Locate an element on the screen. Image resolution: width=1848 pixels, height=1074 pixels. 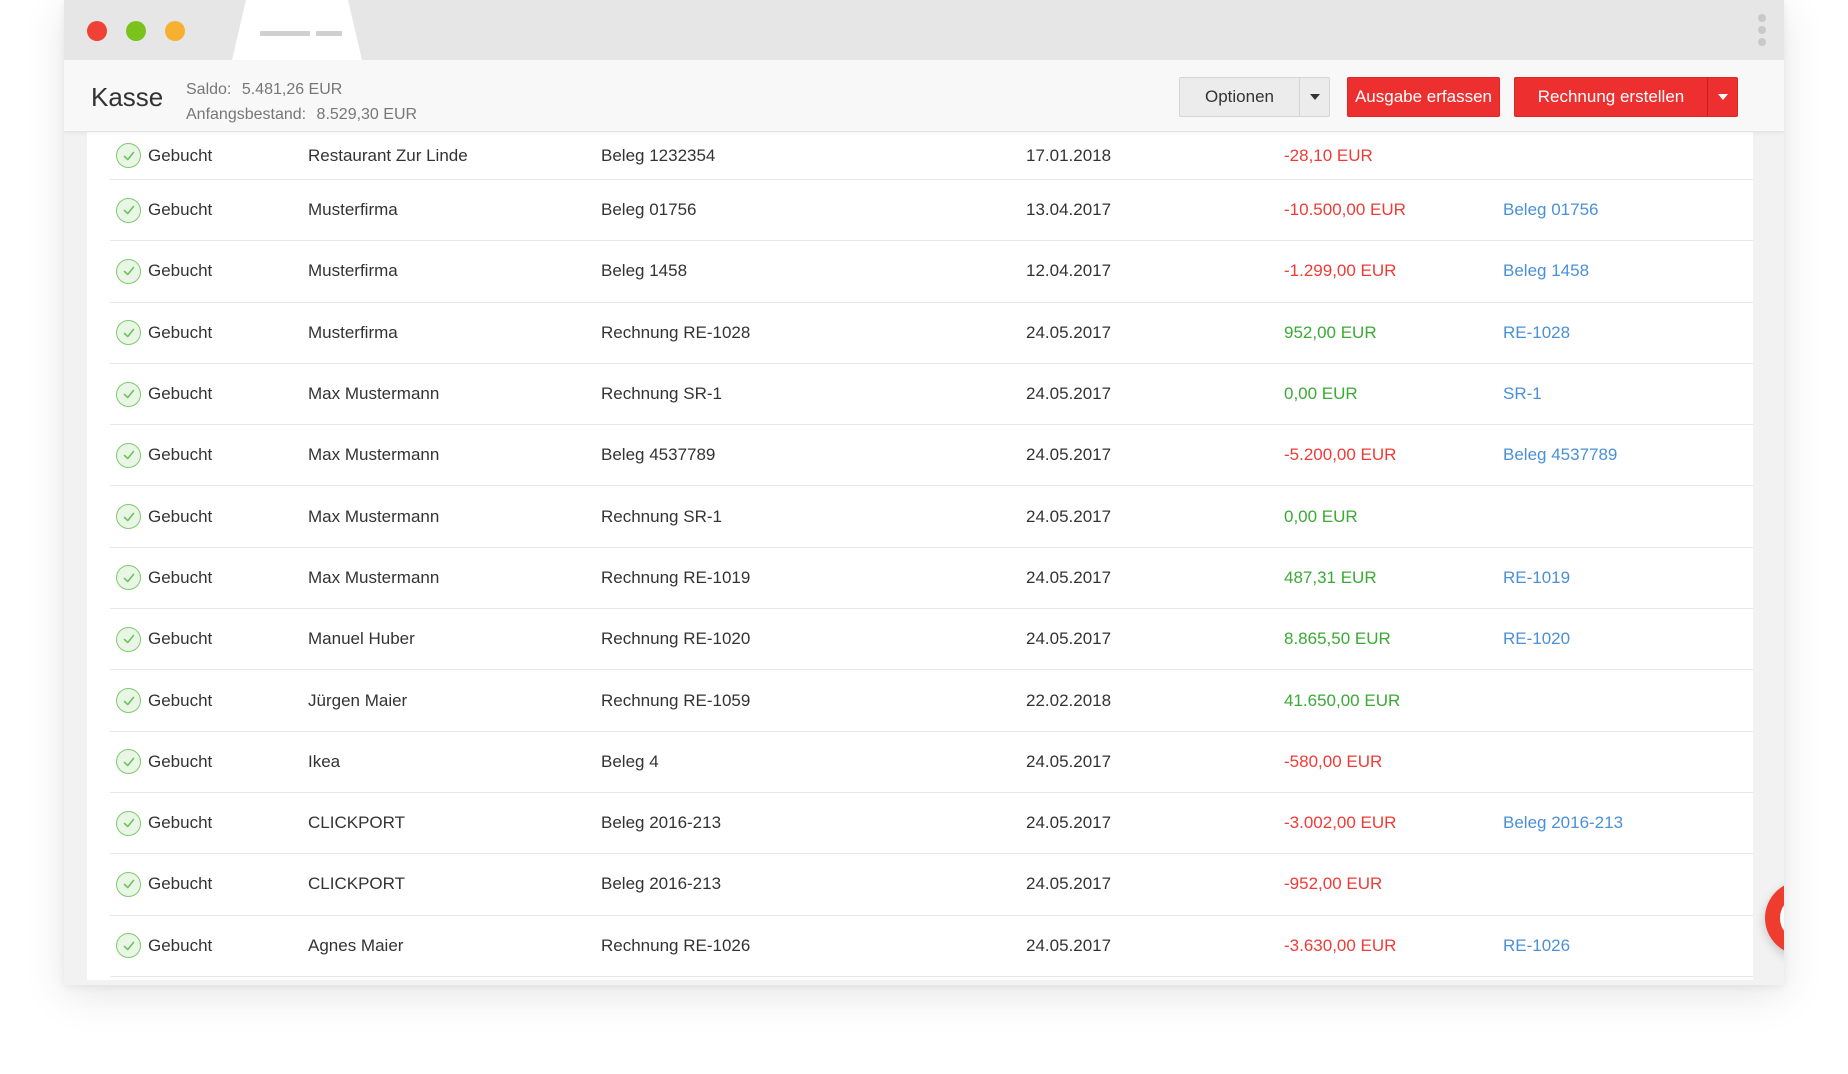
contact-name: Musterfirma is located at coordinates (353, 271).